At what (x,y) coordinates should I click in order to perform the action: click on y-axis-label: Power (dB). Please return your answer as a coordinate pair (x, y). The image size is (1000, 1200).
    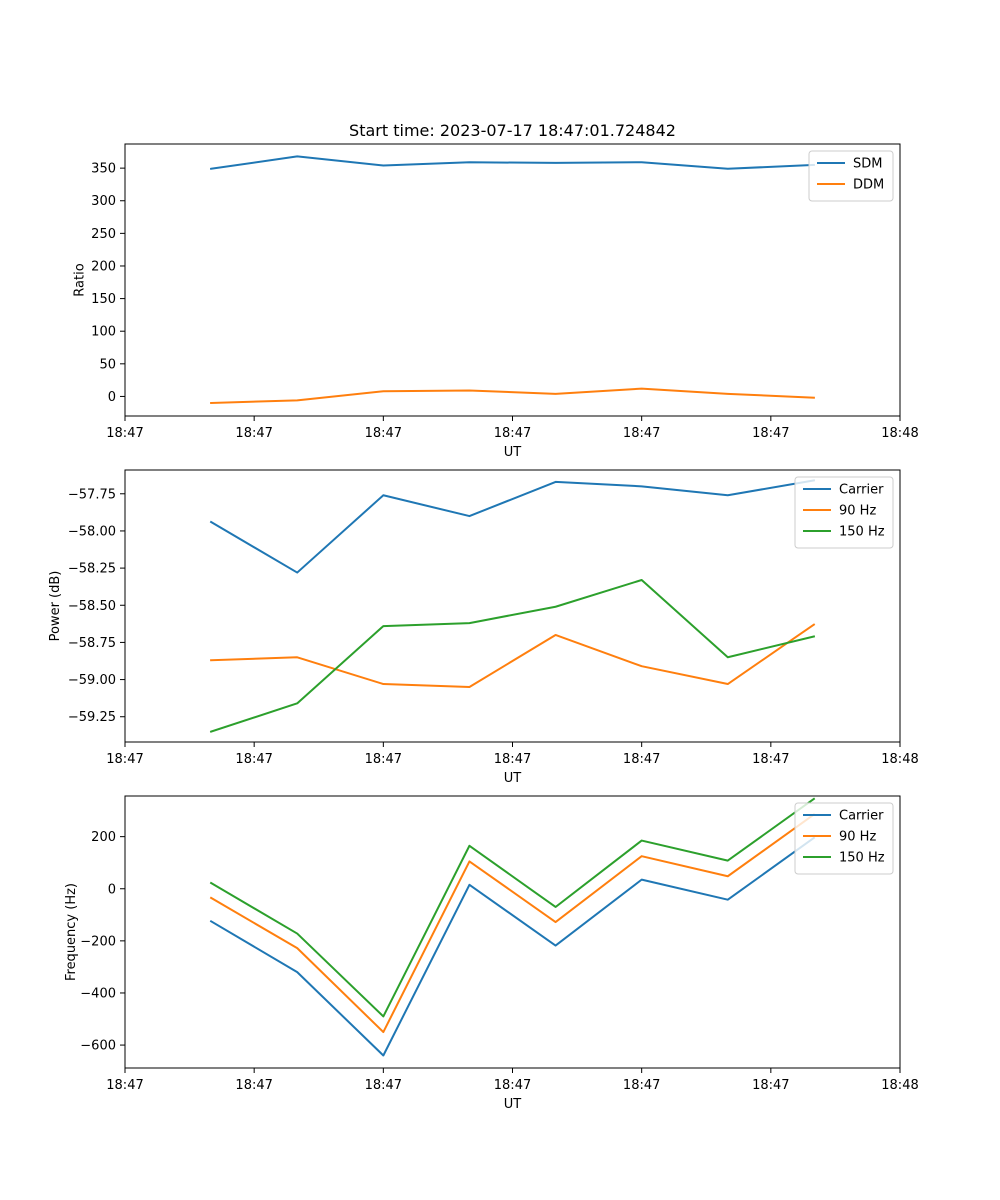
    Looking at the image, I should click on (55, 606).